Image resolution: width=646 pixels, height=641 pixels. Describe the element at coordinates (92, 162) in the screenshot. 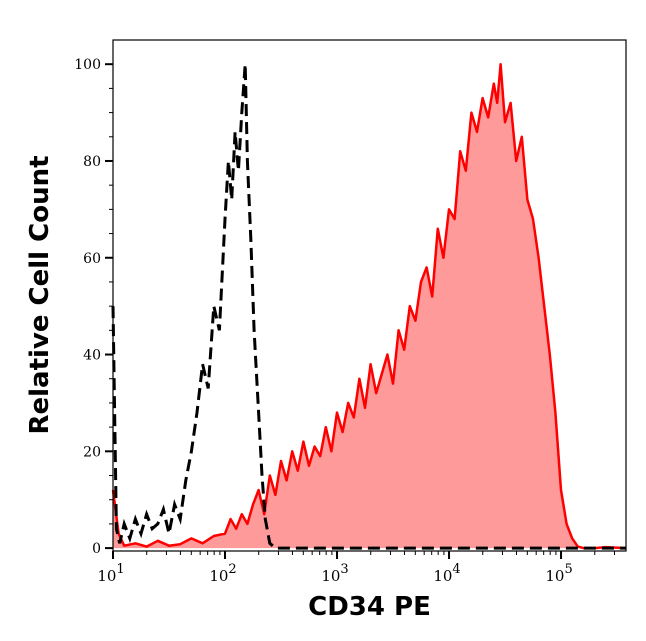

I see `y-tick-label: 80` at that location.